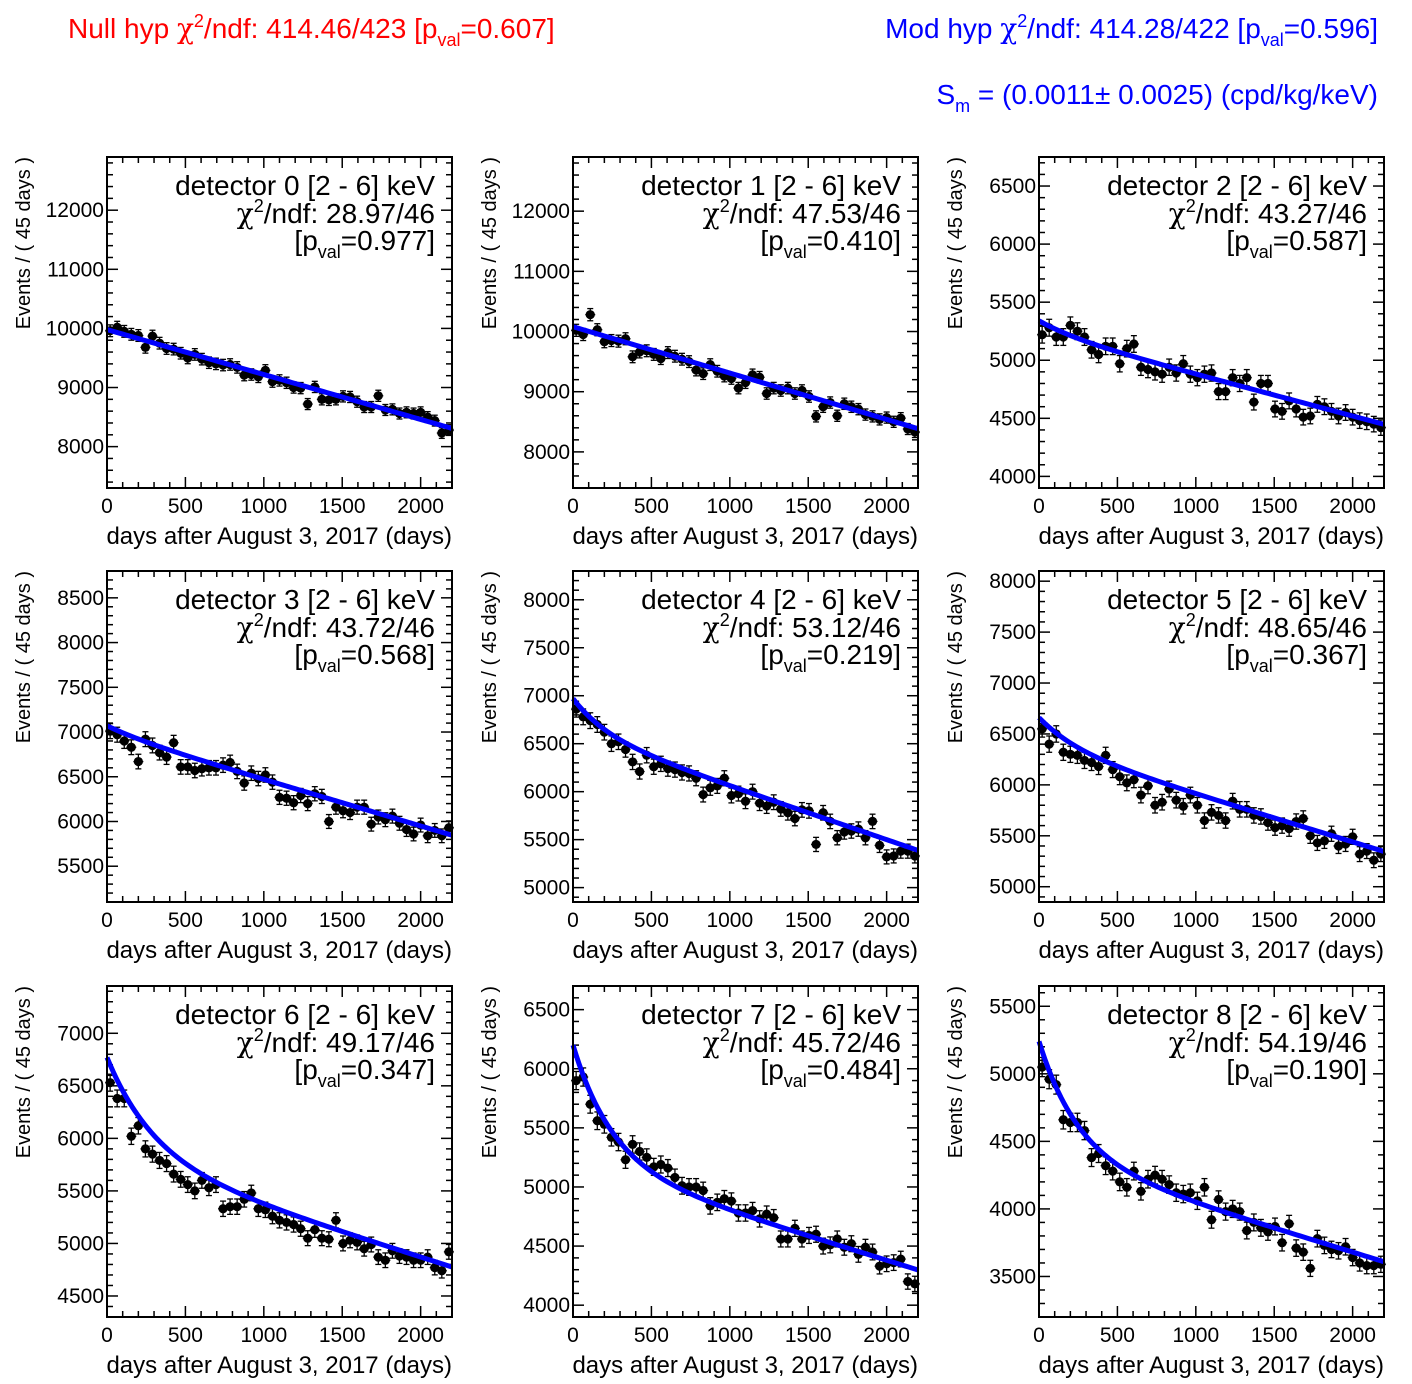 The width and height of the screenshot is (1412, 1384). What do you see at coordinates (546, 1069) in the screenshot?
I see `y-tick-label: 6000` at bounding box center [546, 1069].